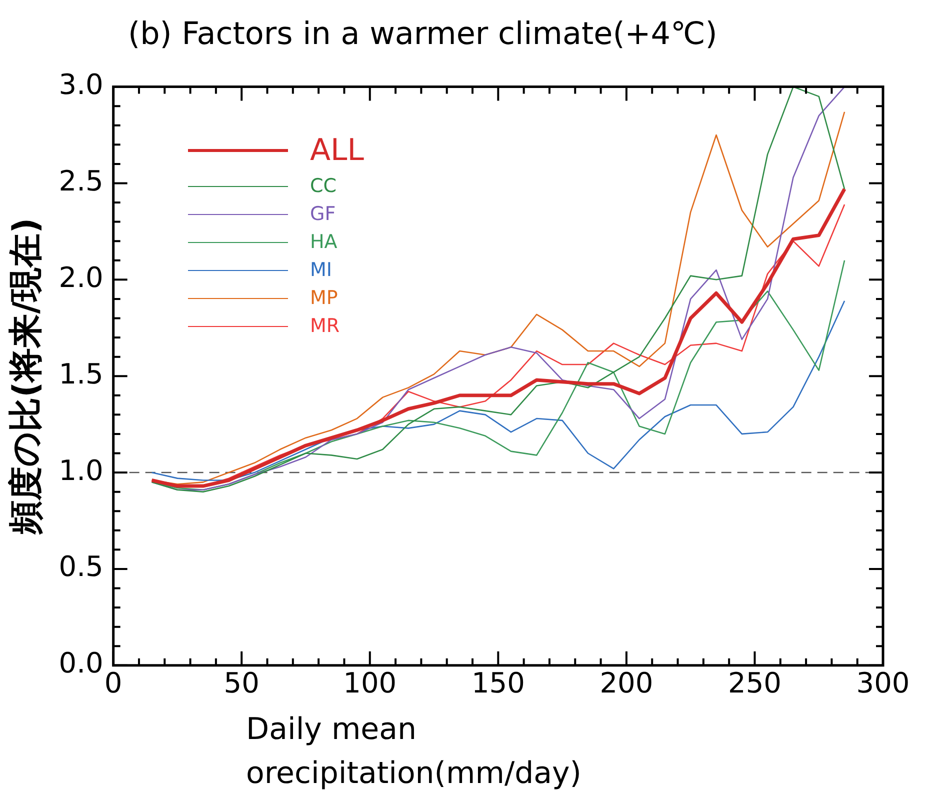  What do you see at coordinates (370, 683) in the screenshot?
I see `x-tick-label: 100` at bounding box center [370, 683].